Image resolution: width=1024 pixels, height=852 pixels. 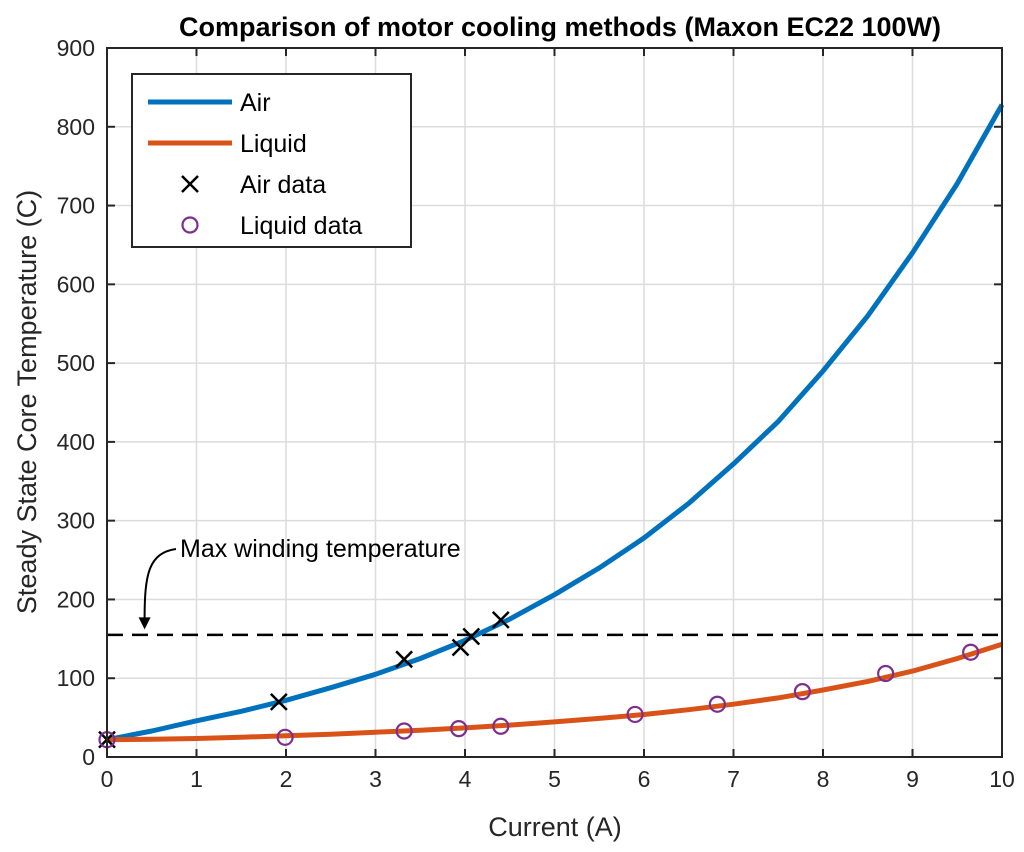 I want to click on x-tick-label: 10, so click(x=1002, y=779).